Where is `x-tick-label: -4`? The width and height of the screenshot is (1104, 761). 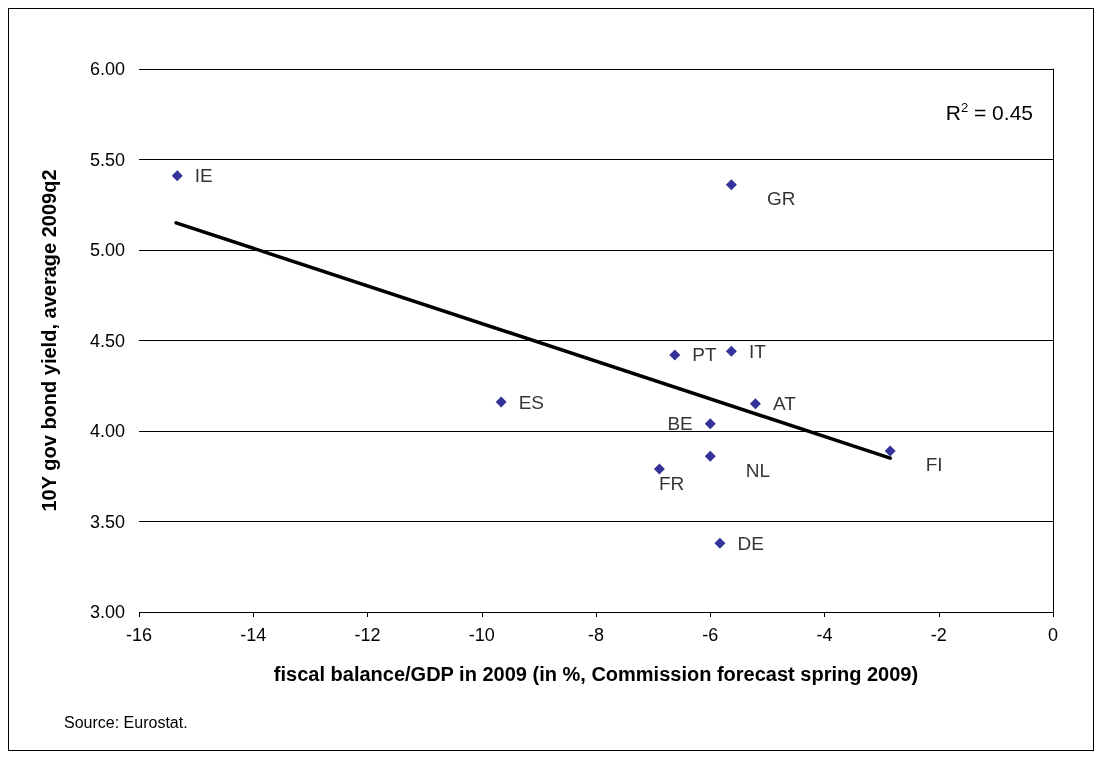
x-tick-label: -4 is located at coordinates (824, 635).